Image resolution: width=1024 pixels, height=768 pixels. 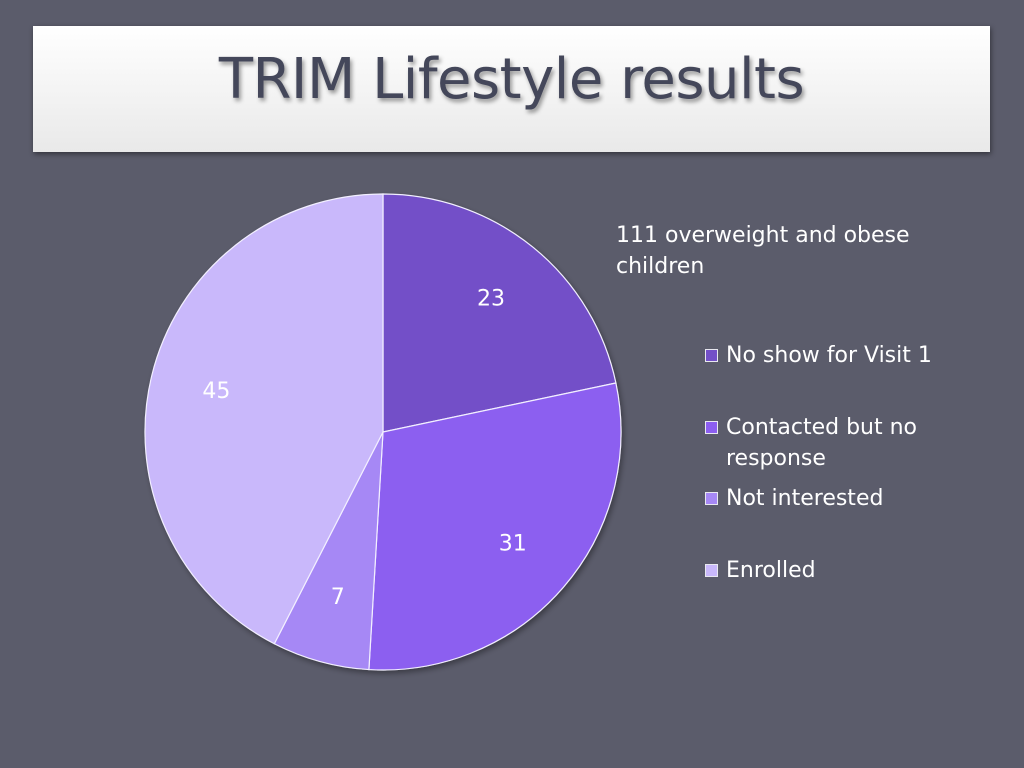 I want to click on legend-item-no-show-for-visit-1: No show for Visit 1, so click(x=835, y=355).